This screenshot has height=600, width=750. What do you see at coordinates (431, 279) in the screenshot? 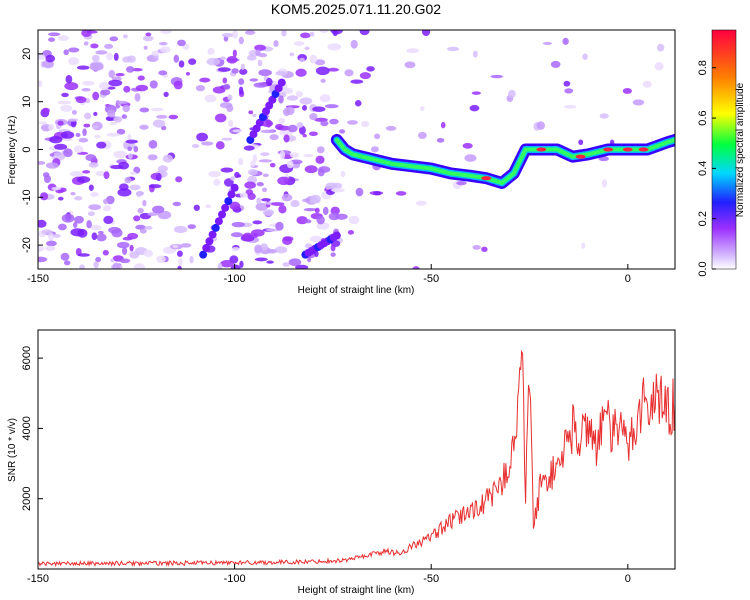
I see `spectrogram-x-tick-label: -50` at bounding box center [431, 279].